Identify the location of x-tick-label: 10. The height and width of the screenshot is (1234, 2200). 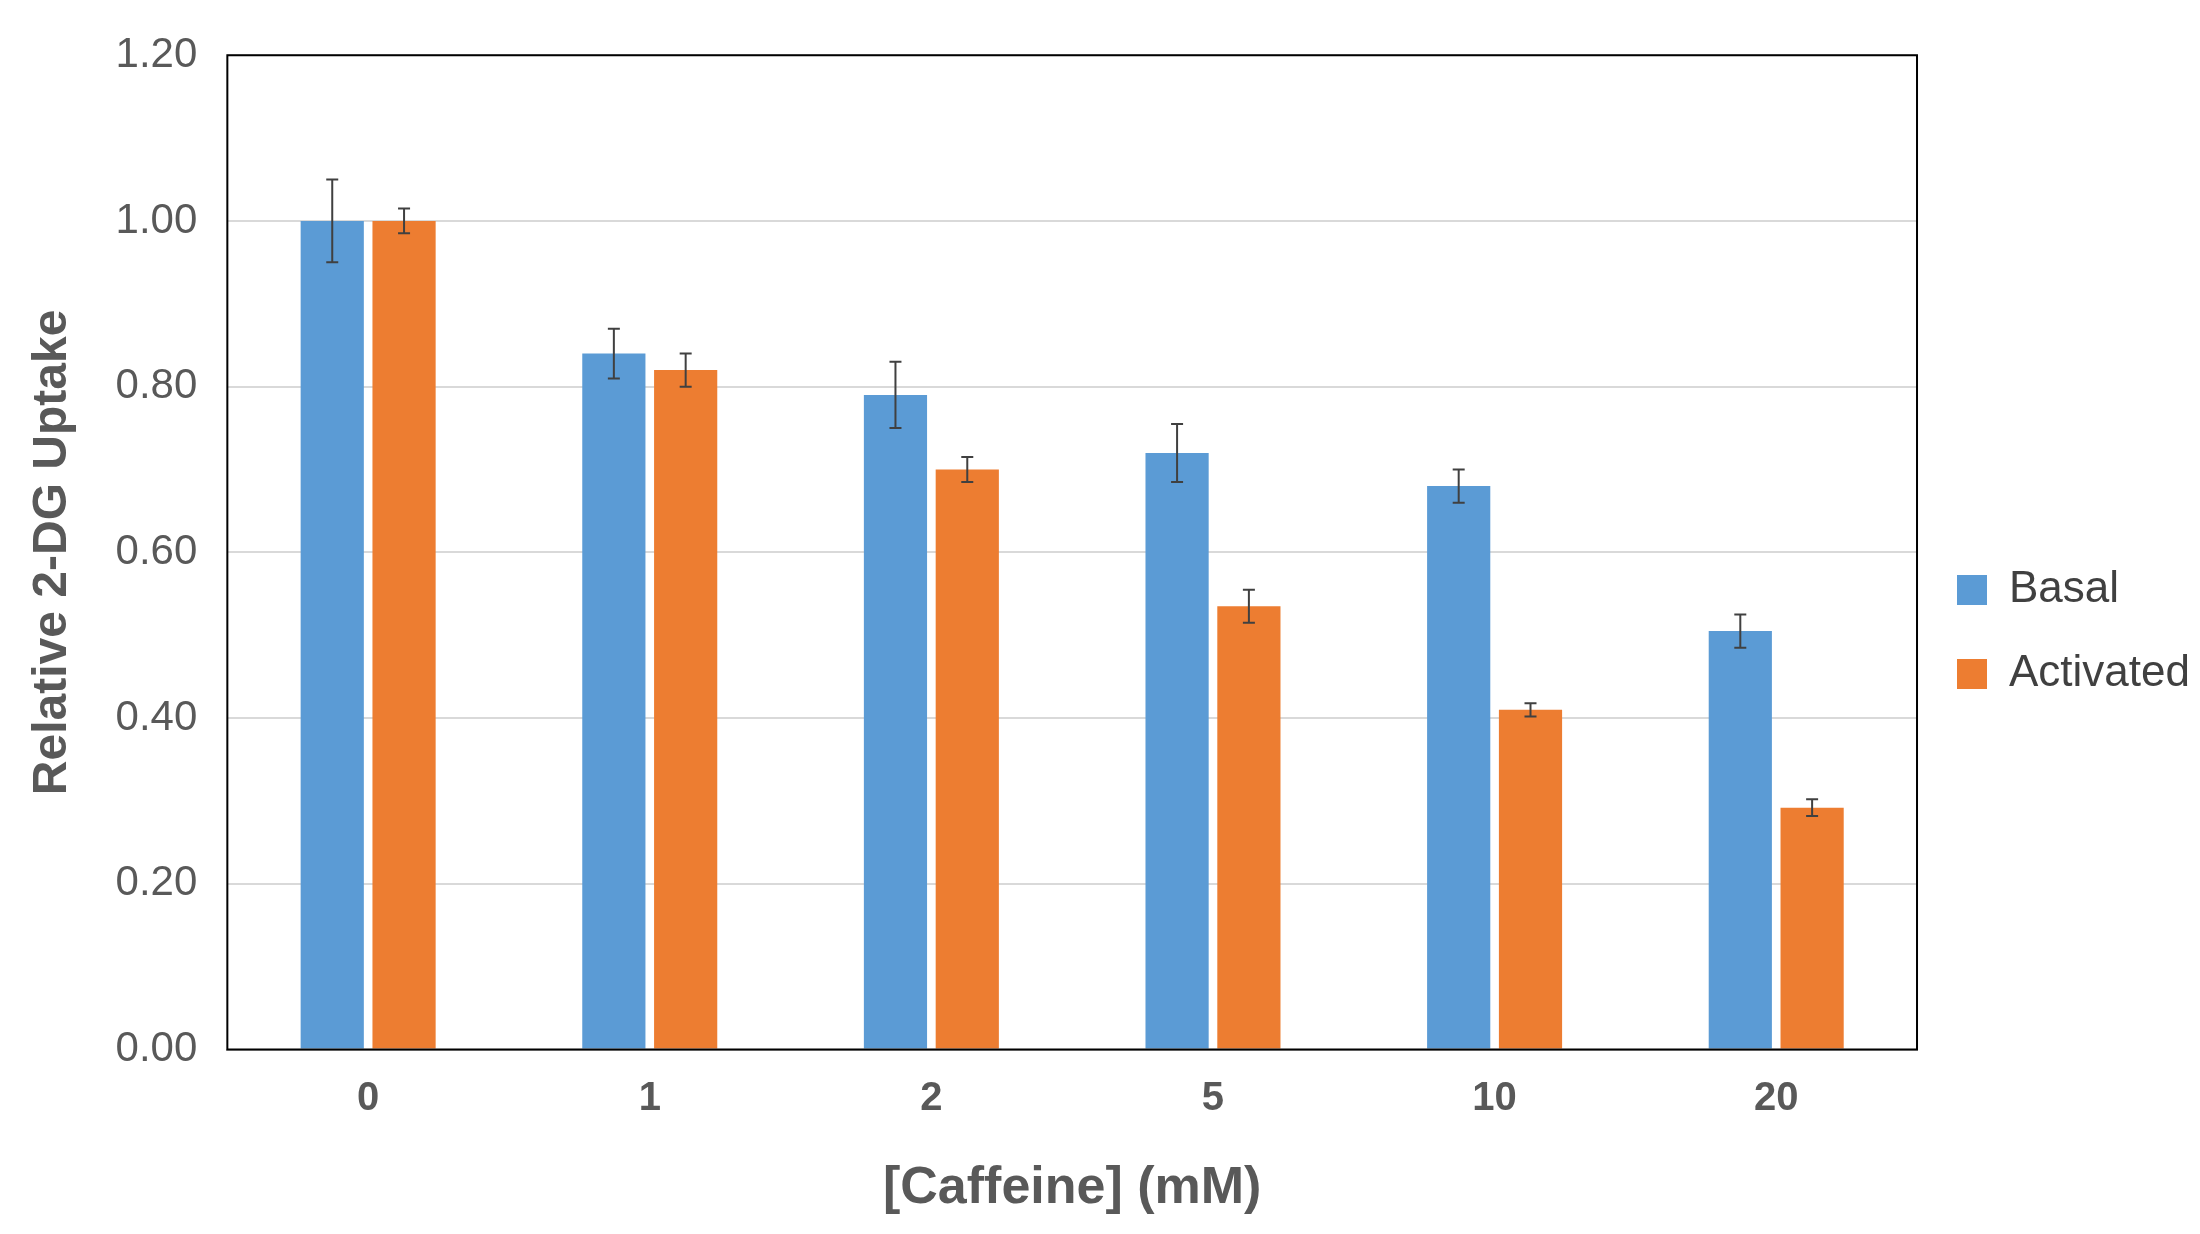
(1494, 1095).